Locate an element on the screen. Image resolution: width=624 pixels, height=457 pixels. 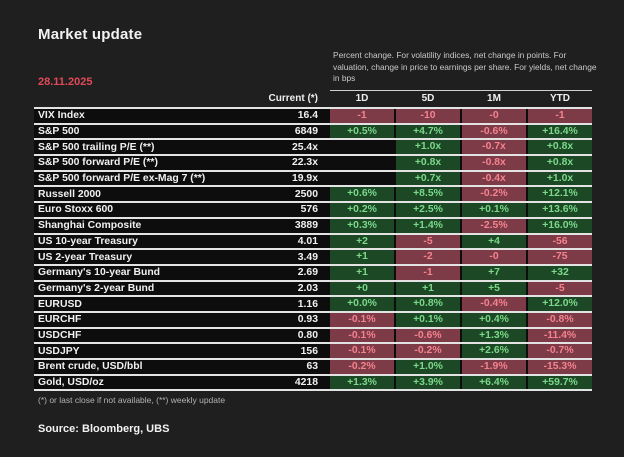
row-change-cell: +0.4% is located at coordinates (494, 319).